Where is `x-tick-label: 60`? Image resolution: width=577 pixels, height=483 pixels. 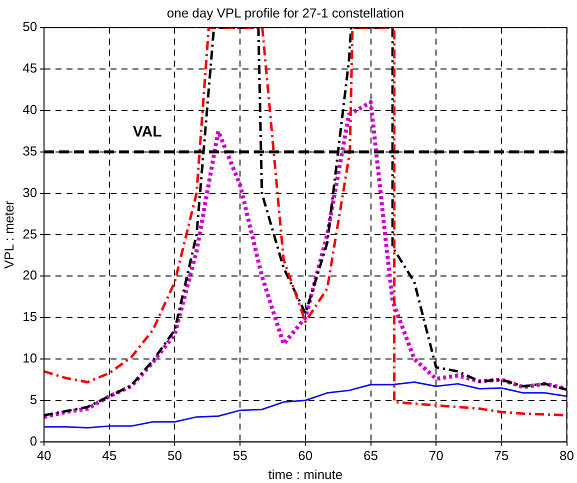 x-tick-label: 60 is located at coordinates (305, 456).